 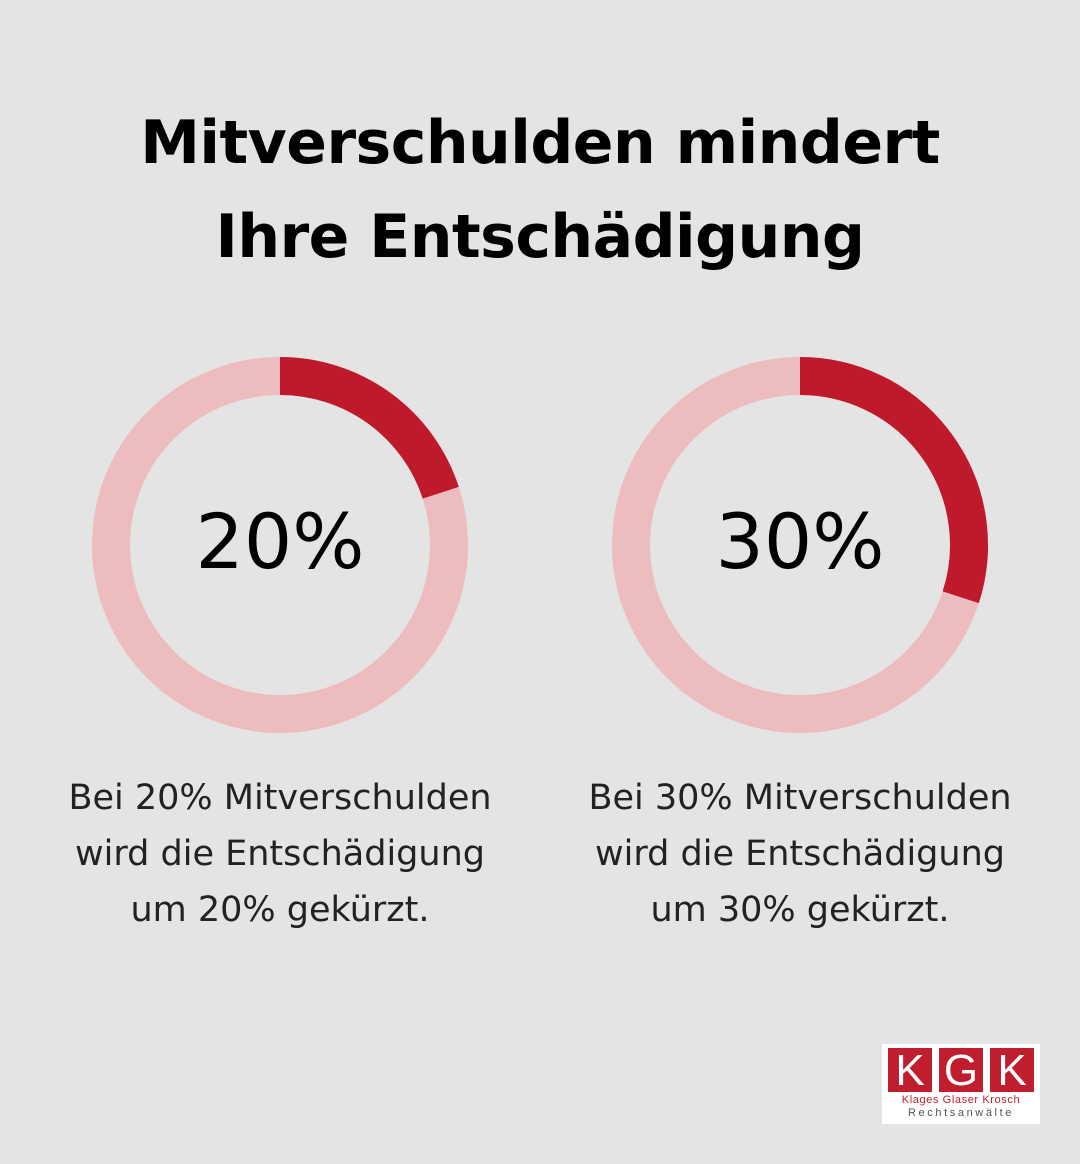 What do you see at coordinates (280, 910) in the screenshot?
I see `description-line: um 20% gekürzt.` at bounding box center [280, 910].